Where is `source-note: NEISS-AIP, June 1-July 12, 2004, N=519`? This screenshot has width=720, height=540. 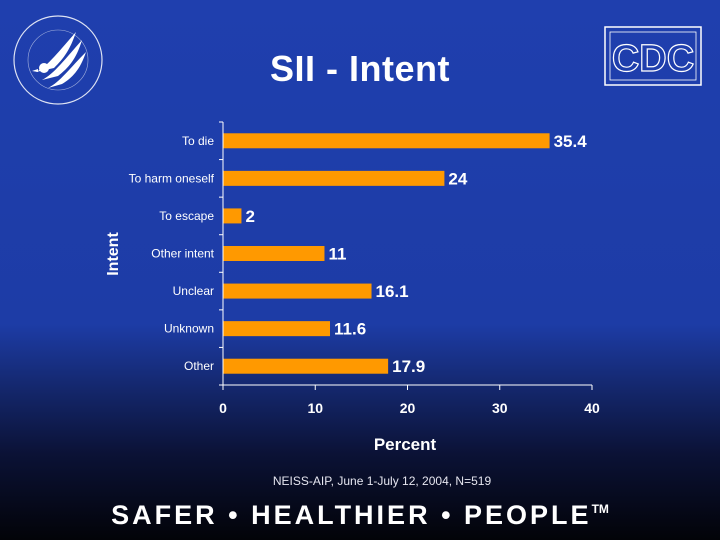 source-note: NEISS-AIP, June 1-July 12, 2004, N=519 is located at coordinates (382, 481).